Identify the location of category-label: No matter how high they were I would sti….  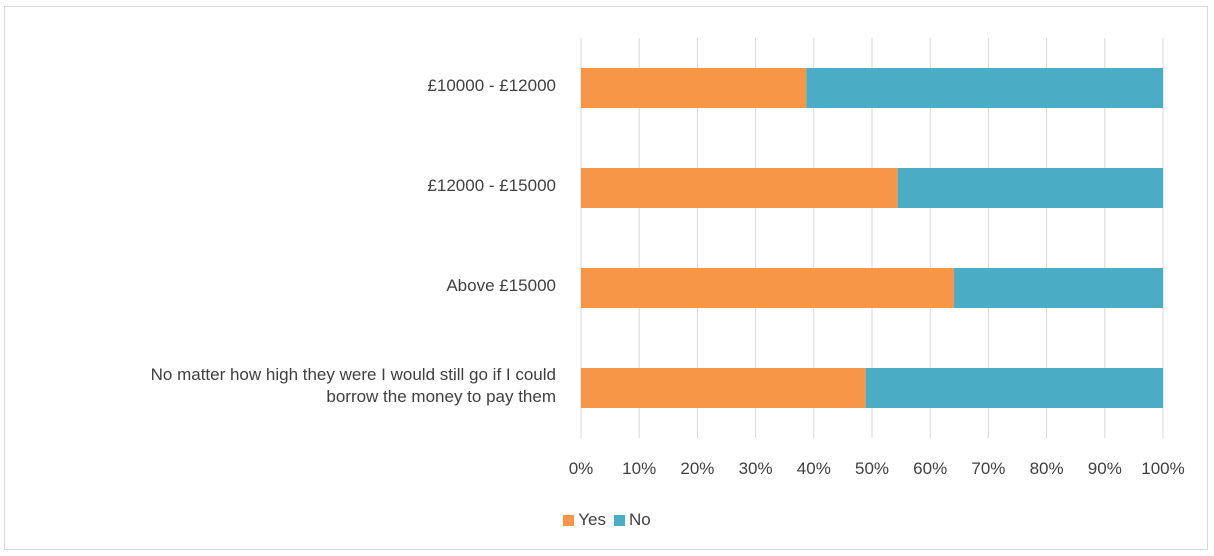
(353, 386).